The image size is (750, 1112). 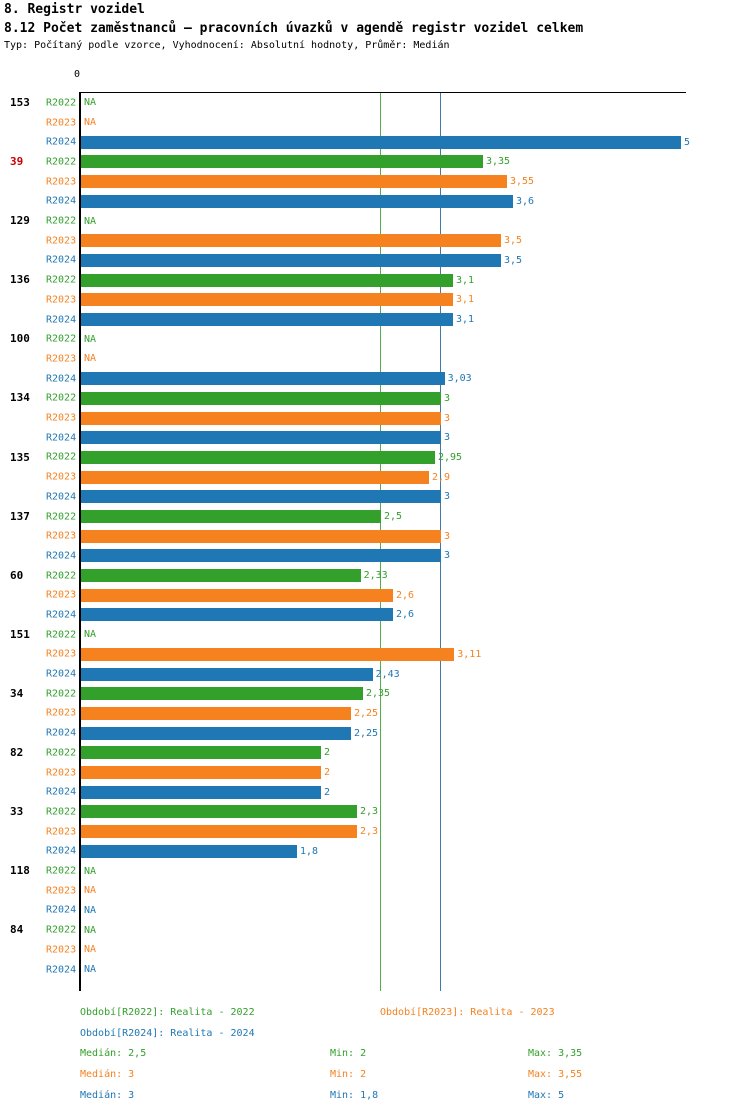 I want to click on bar-row: R2023 2,6, so click(x=375, y=595).